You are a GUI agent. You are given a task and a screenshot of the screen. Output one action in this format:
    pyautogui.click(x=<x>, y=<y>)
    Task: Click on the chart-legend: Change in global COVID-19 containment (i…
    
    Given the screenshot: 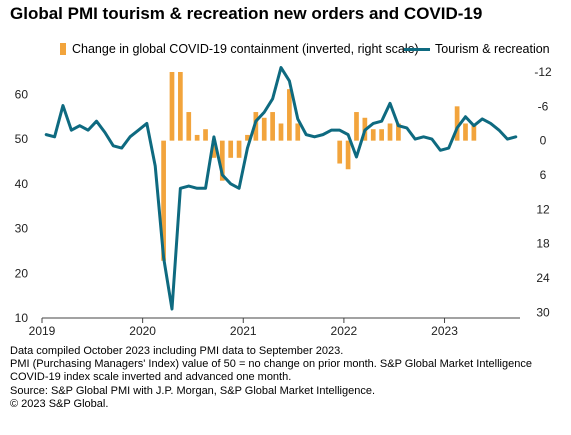 What is the action you would take?
    pyautogui.click(x=285, y=51)
    